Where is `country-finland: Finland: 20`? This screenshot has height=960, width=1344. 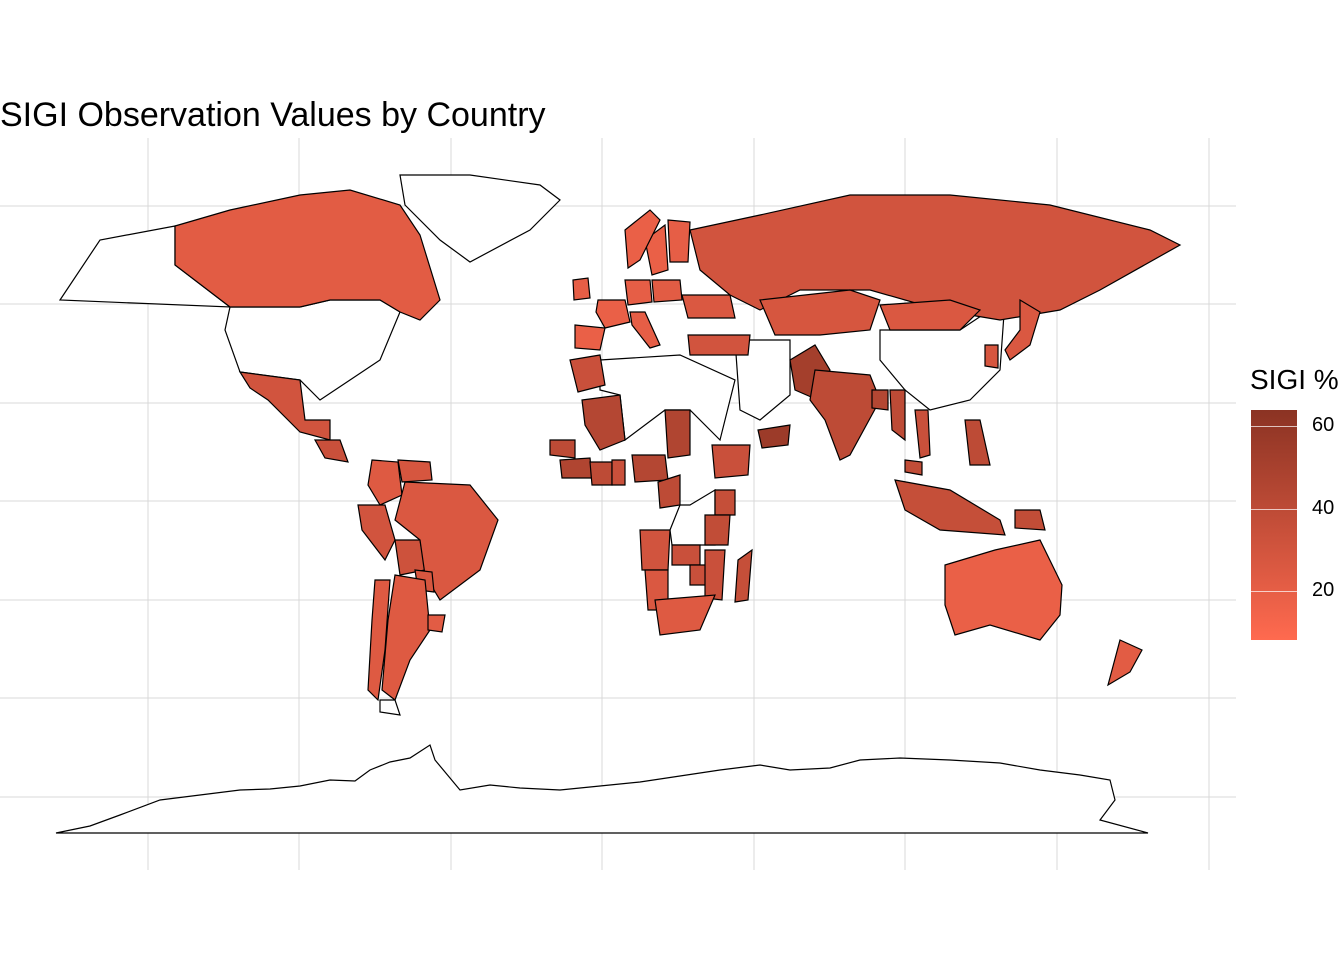
country-finland: Finland: 20 is located at coordinates (679, 241).